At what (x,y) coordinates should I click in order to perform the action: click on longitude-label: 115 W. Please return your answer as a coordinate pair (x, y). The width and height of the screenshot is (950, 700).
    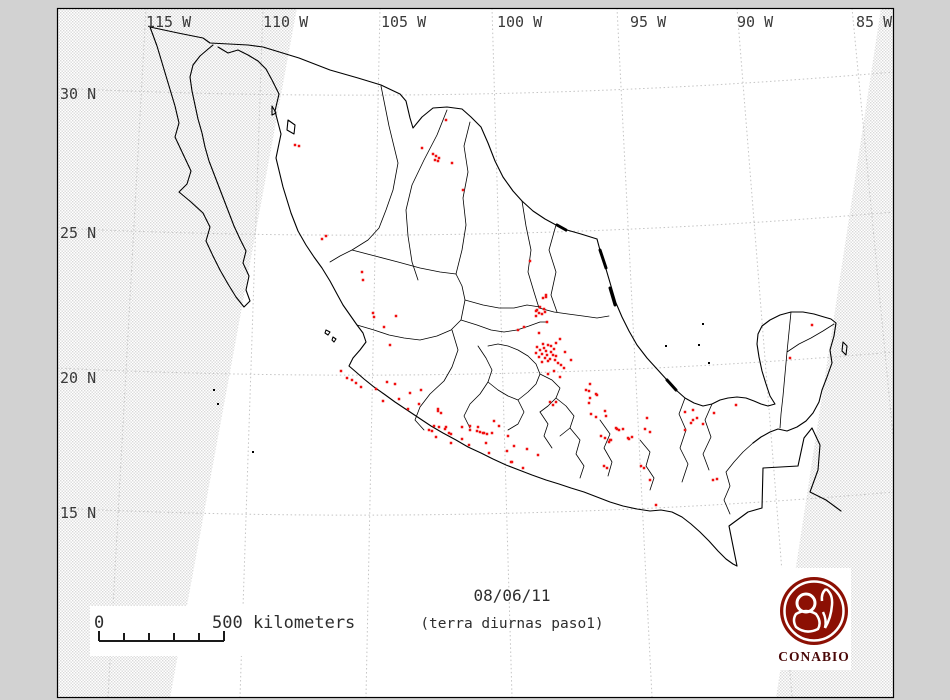
    Looking at the image, I should click on (169, 22).